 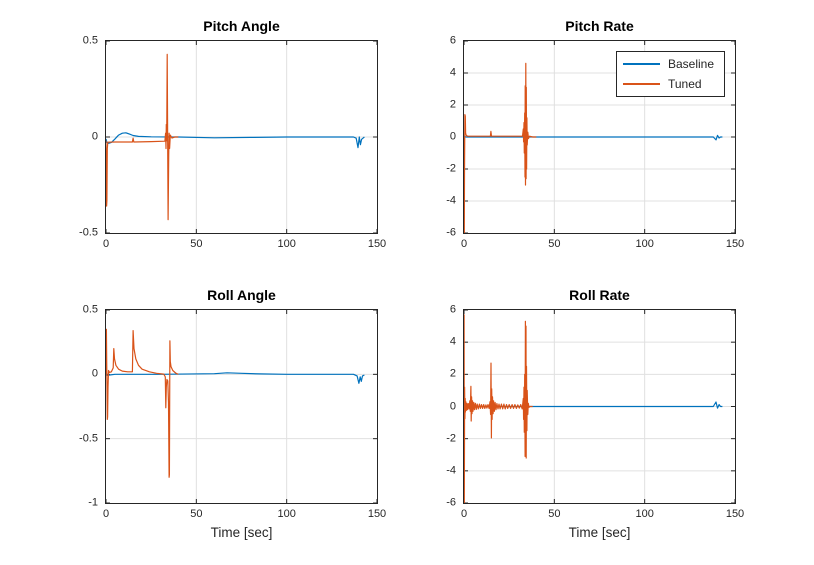 I want to click on pitch-angle-series-tuned, so click(x=142, y=137).